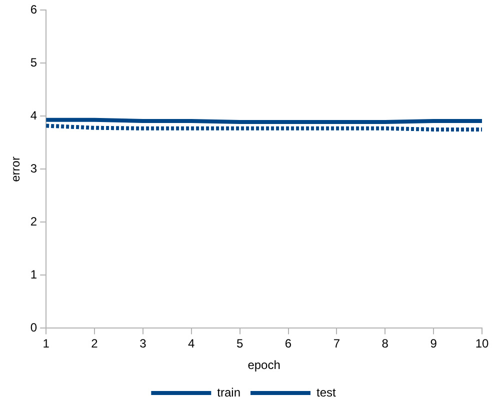 Image resolution: width=492 pixels, height=414 pixels. I want to click on x-tick-label: 4, so click(192, 343).